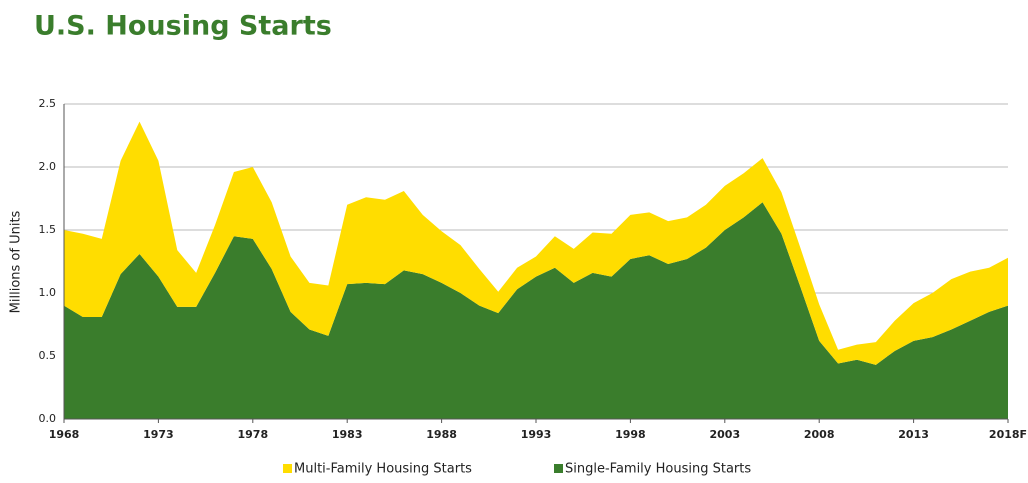 The image size is (1028, 483). I want to click on y-tick-label: 1.5, so click(48, 229).